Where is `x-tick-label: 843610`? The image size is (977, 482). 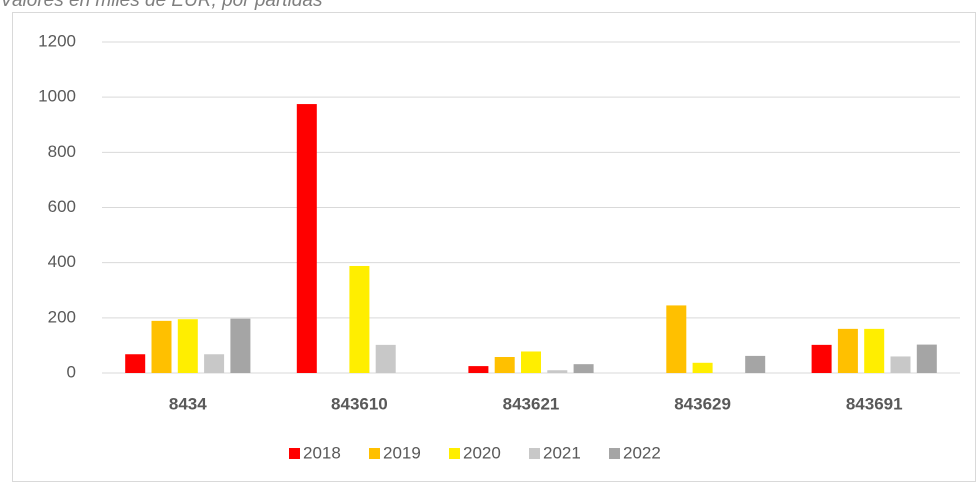
x-tick-label: 843610 is located at coordinates (359, 403).